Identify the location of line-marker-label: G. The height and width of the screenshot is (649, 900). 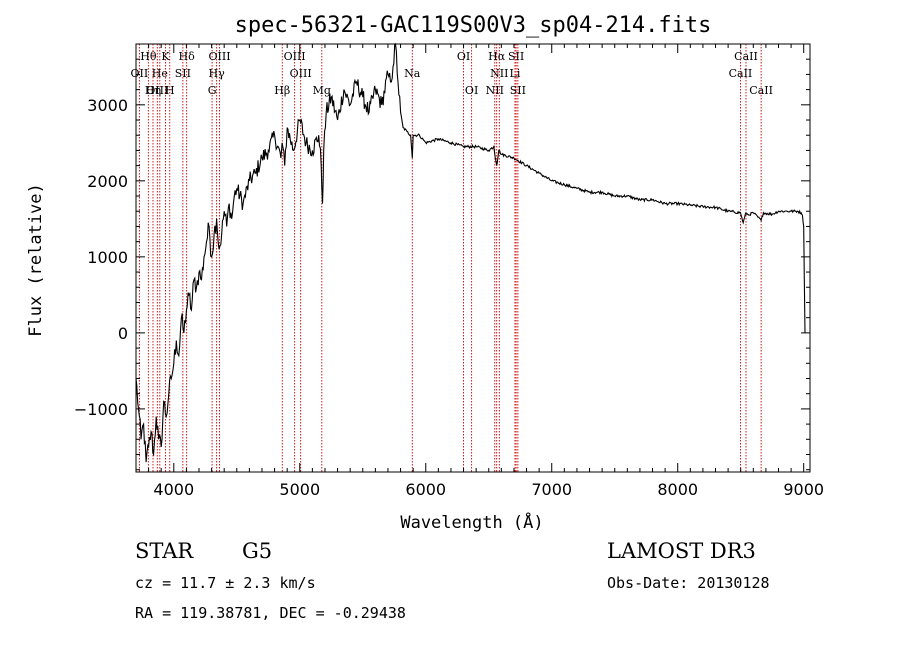
(212, 90).